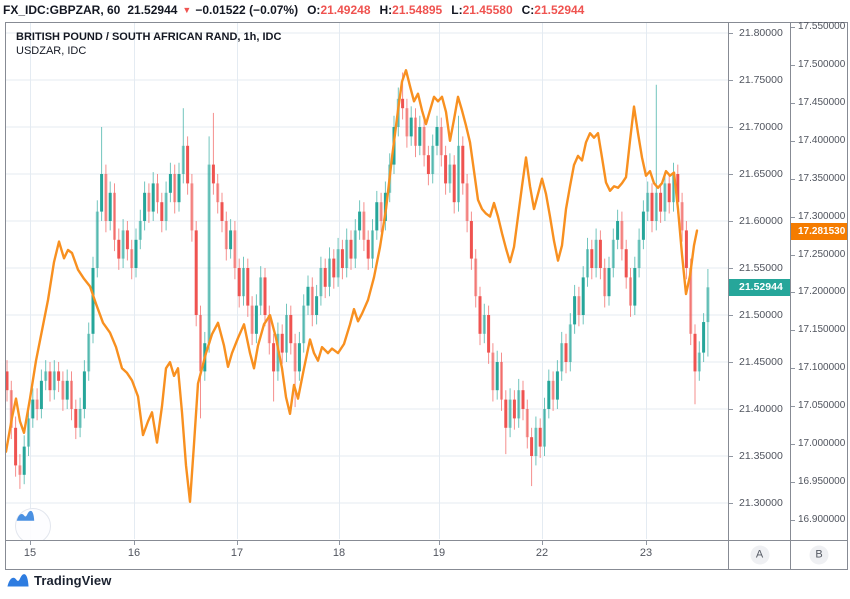 The image size is (850, 599). I want to click on price-tick-label: 17.400000, so click(822, 140).